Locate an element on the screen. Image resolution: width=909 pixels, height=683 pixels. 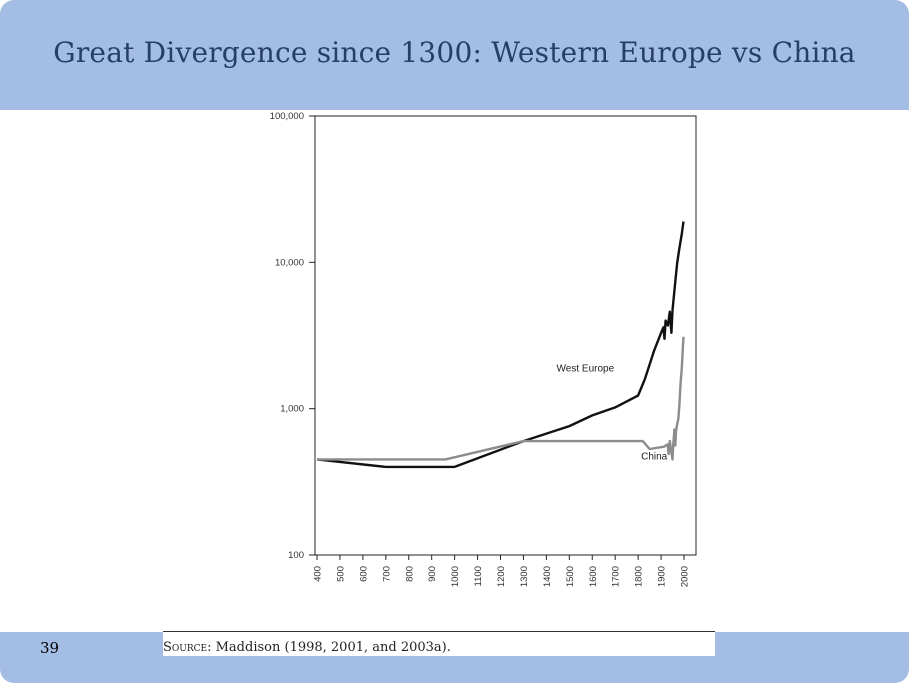
x-tick-label: 600 is located at coordinates (363, 574).